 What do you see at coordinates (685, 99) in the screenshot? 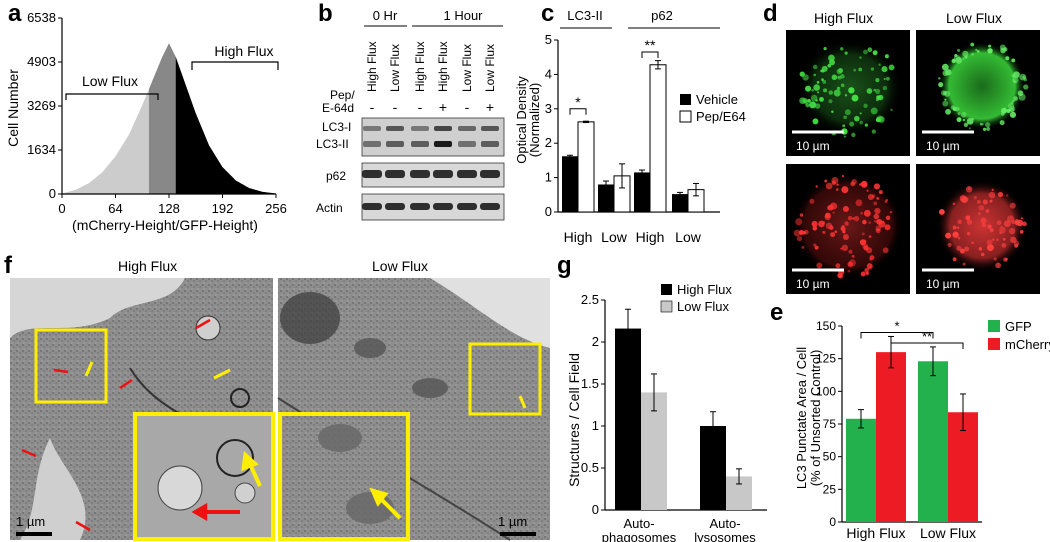
I see `legend-swatch-vehicle` at bounding box center [685, 99].